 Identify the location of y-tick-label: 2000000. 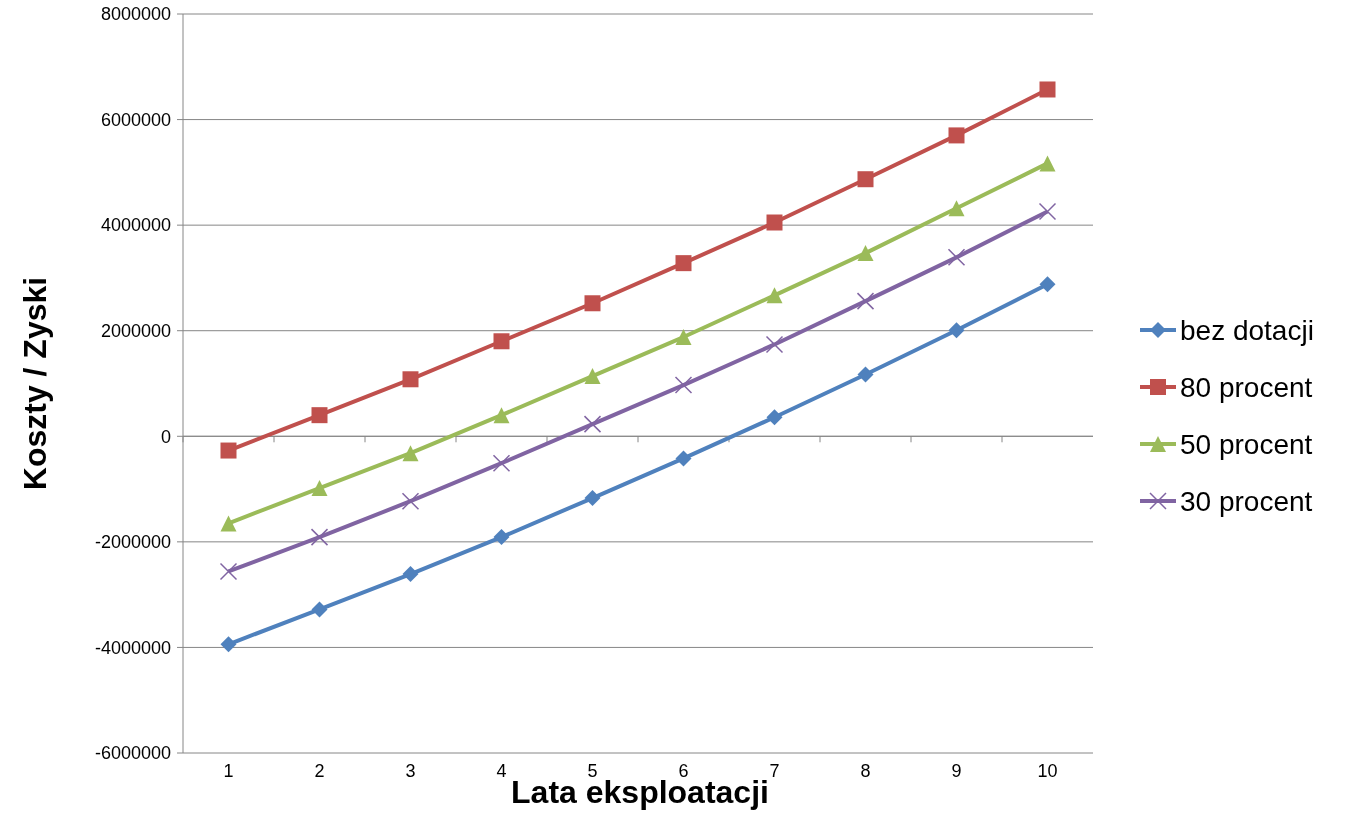
(135, 331).